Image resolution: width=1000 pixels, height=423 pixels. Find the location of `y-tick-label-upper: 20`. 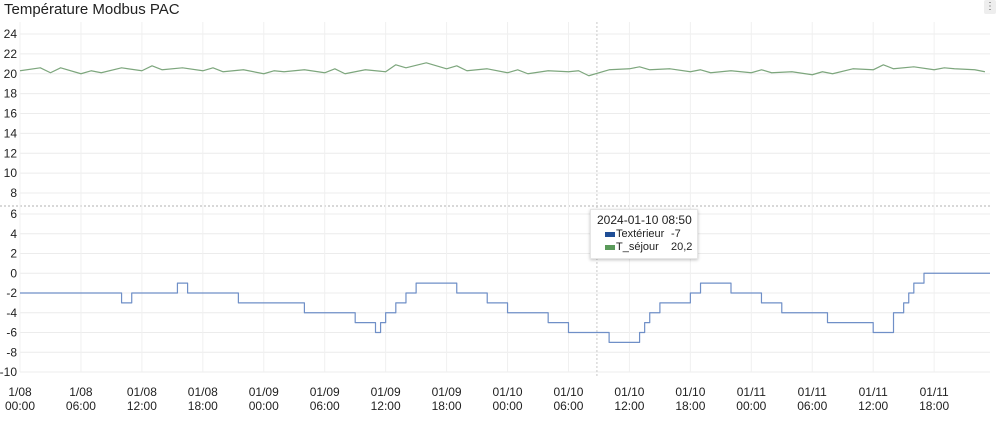

y-tick-label-upper: 20 is located at coordinates (11, 74).